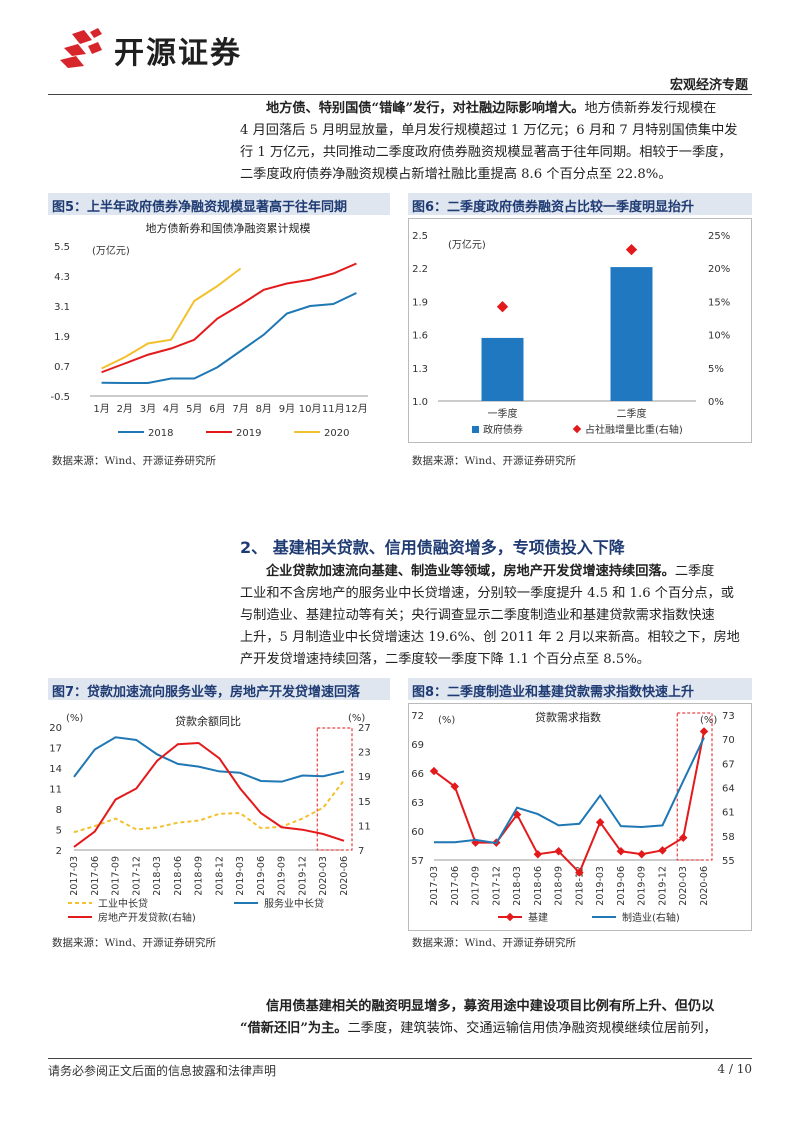  Describe the element at coordinates (420, 236) in the screenshot. I see `y-tick-label: 2.5` at that location.